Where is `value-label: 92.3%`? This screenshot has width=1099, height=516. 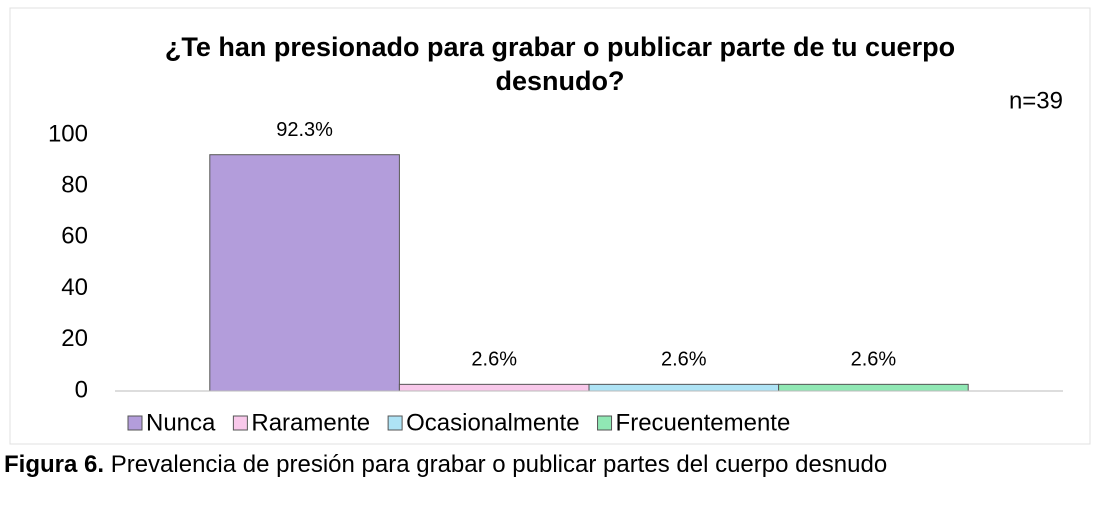 value-label: 92.3% is located at coordinates (304, 130).